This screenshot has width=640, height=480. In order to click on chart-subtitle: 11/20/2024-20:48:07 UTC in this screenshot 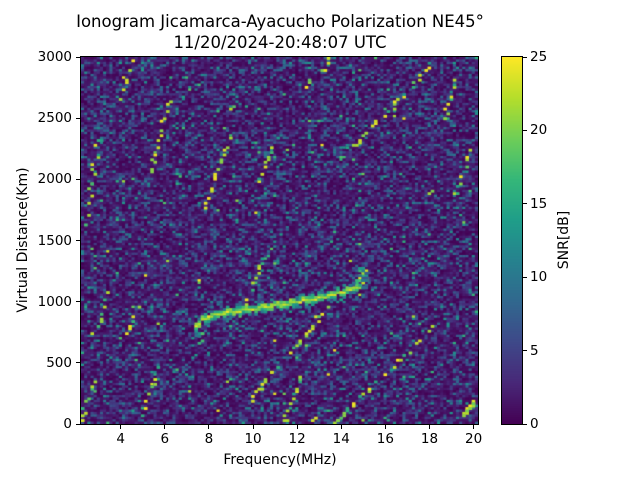, I will do `click(280, 42)`.